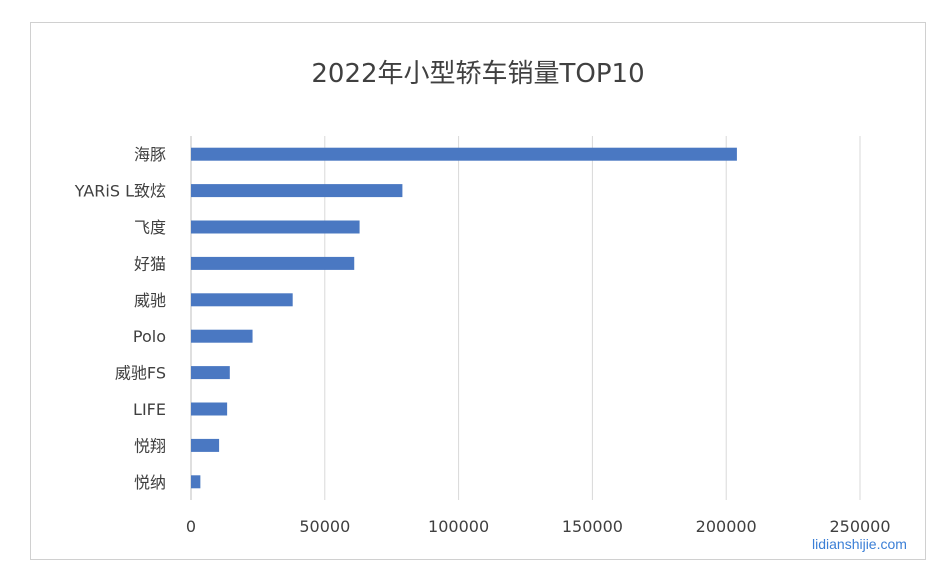  Describe the element at coordinates (477, 74) in the screenshot. I see `chart-title: 2022年小型轿车销量TOP10` at that location.